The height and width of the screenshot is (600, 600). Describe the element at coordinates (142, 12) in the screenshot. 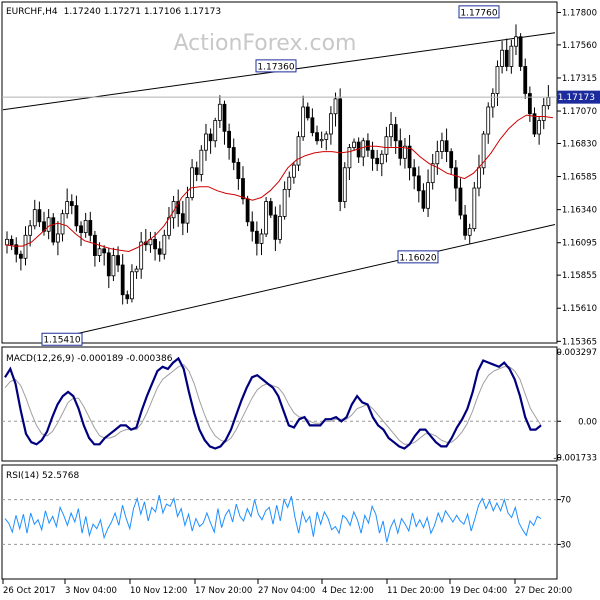

I see `ohlc-values: 1.17240 1.17271 1.17106 1.17173` at that location.